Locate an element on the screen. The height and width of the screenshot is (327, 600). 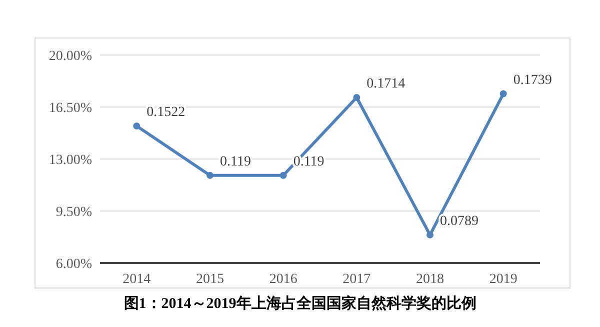
data-label: 0.119 is located at coordinates (235, 162).